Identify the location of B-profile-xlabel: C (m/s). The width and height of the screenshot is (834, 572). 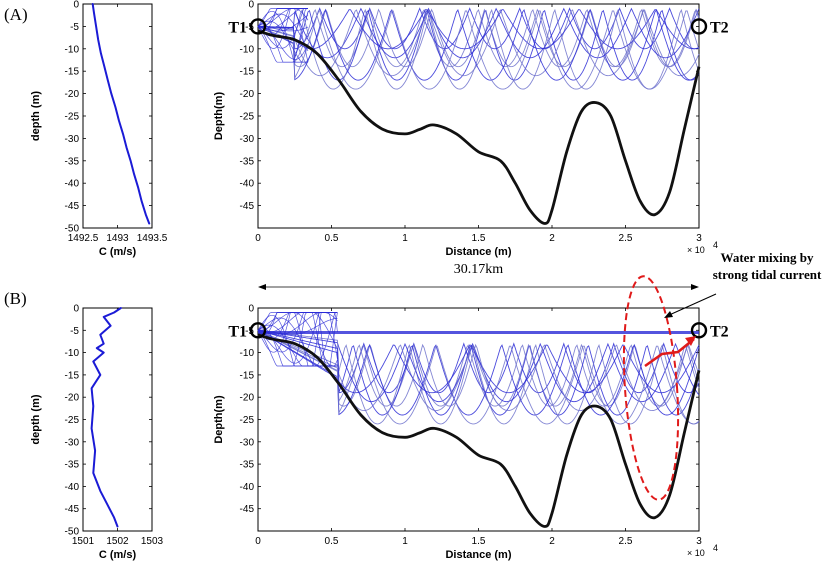
(118, 555).